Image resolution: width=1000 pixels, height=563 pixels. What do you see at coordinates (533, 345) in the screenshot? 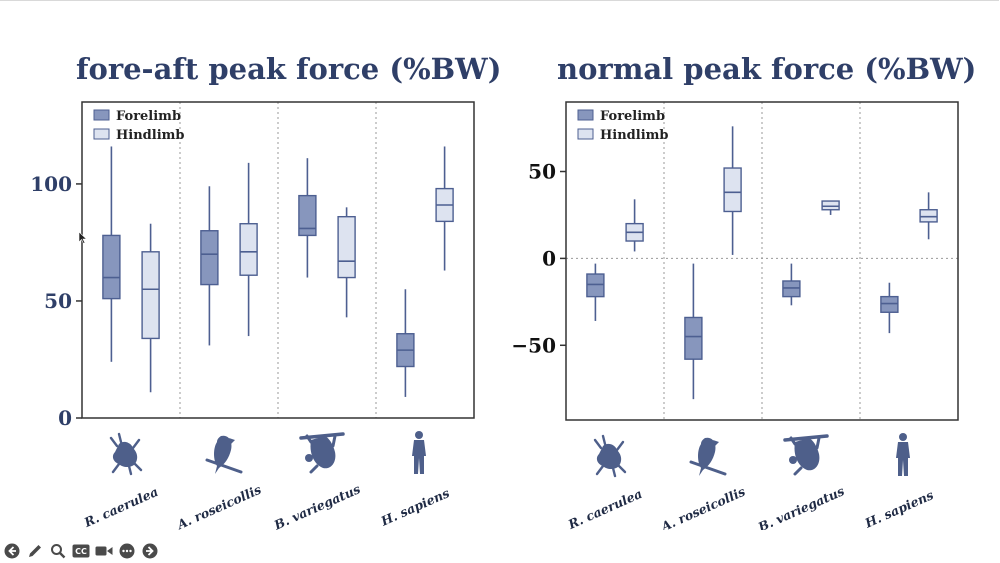
I see `y-tick-label: −50` at bounding box center [533, 345].